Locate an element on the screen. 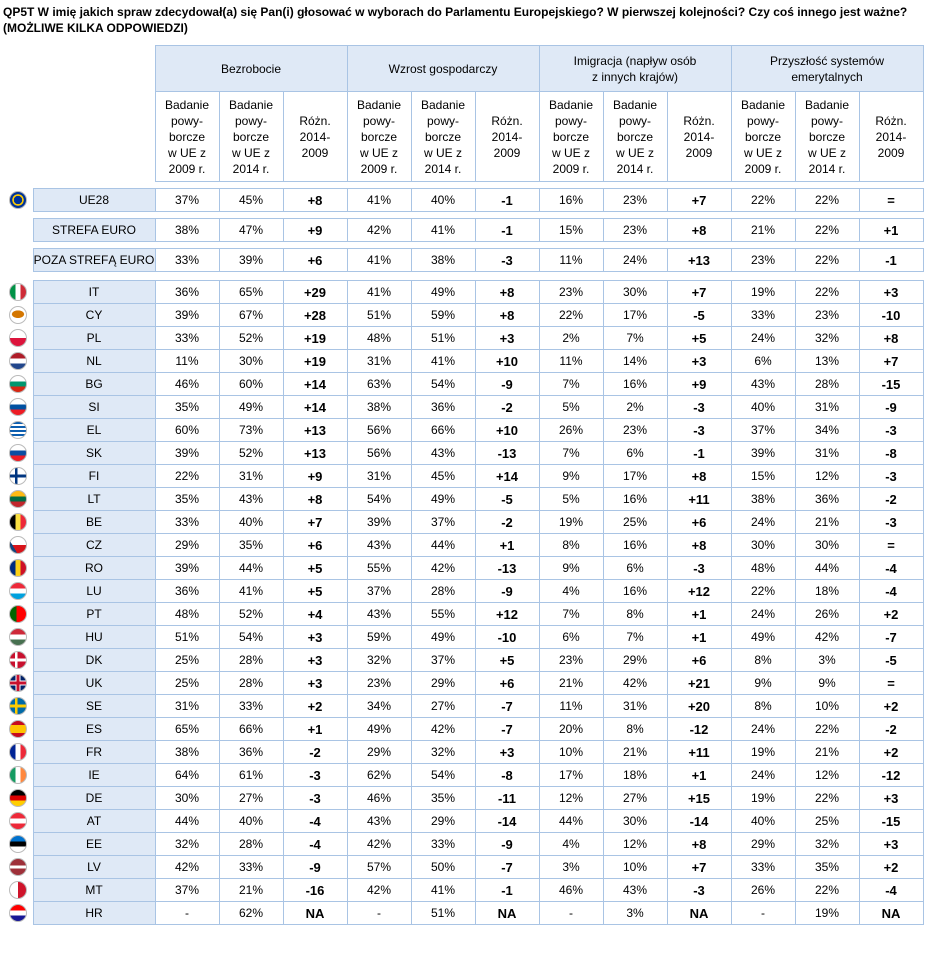 Image resolution: width=929 pixels, height=965 pixels. cell: 51% is located at coordinates (379, 315).